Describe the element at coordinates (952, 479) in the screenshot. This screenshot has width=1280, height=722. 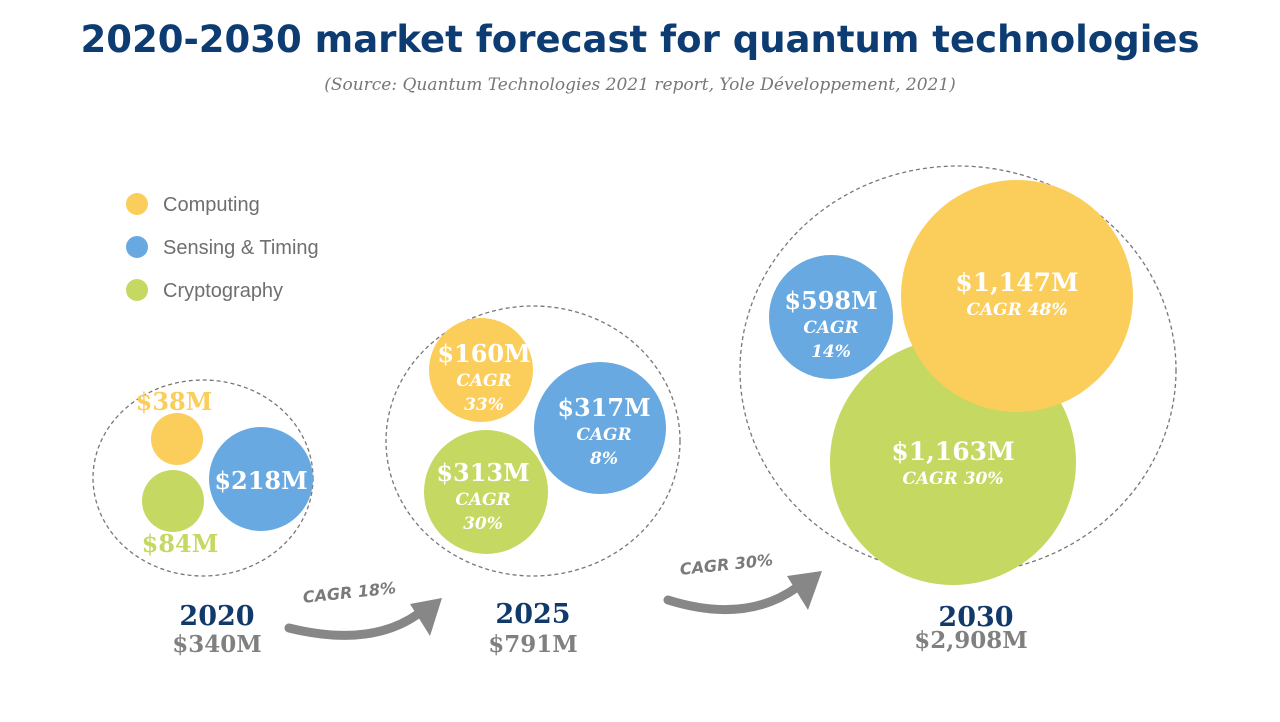
I see `cagr-value-crypto-2030: CAGR 30%` at that location.